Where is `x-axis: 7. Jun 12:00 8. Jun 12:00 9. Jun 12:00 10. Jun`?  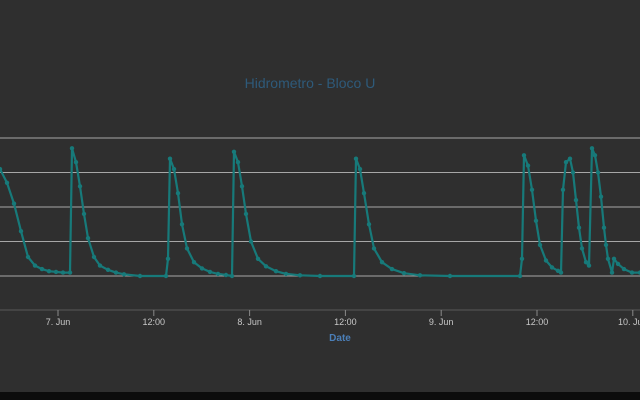
x-axis: 7. Jun 12:00 8. Jun 12:00 9. Jun 12:00 10. Jun is located at coordinates (343, 318).